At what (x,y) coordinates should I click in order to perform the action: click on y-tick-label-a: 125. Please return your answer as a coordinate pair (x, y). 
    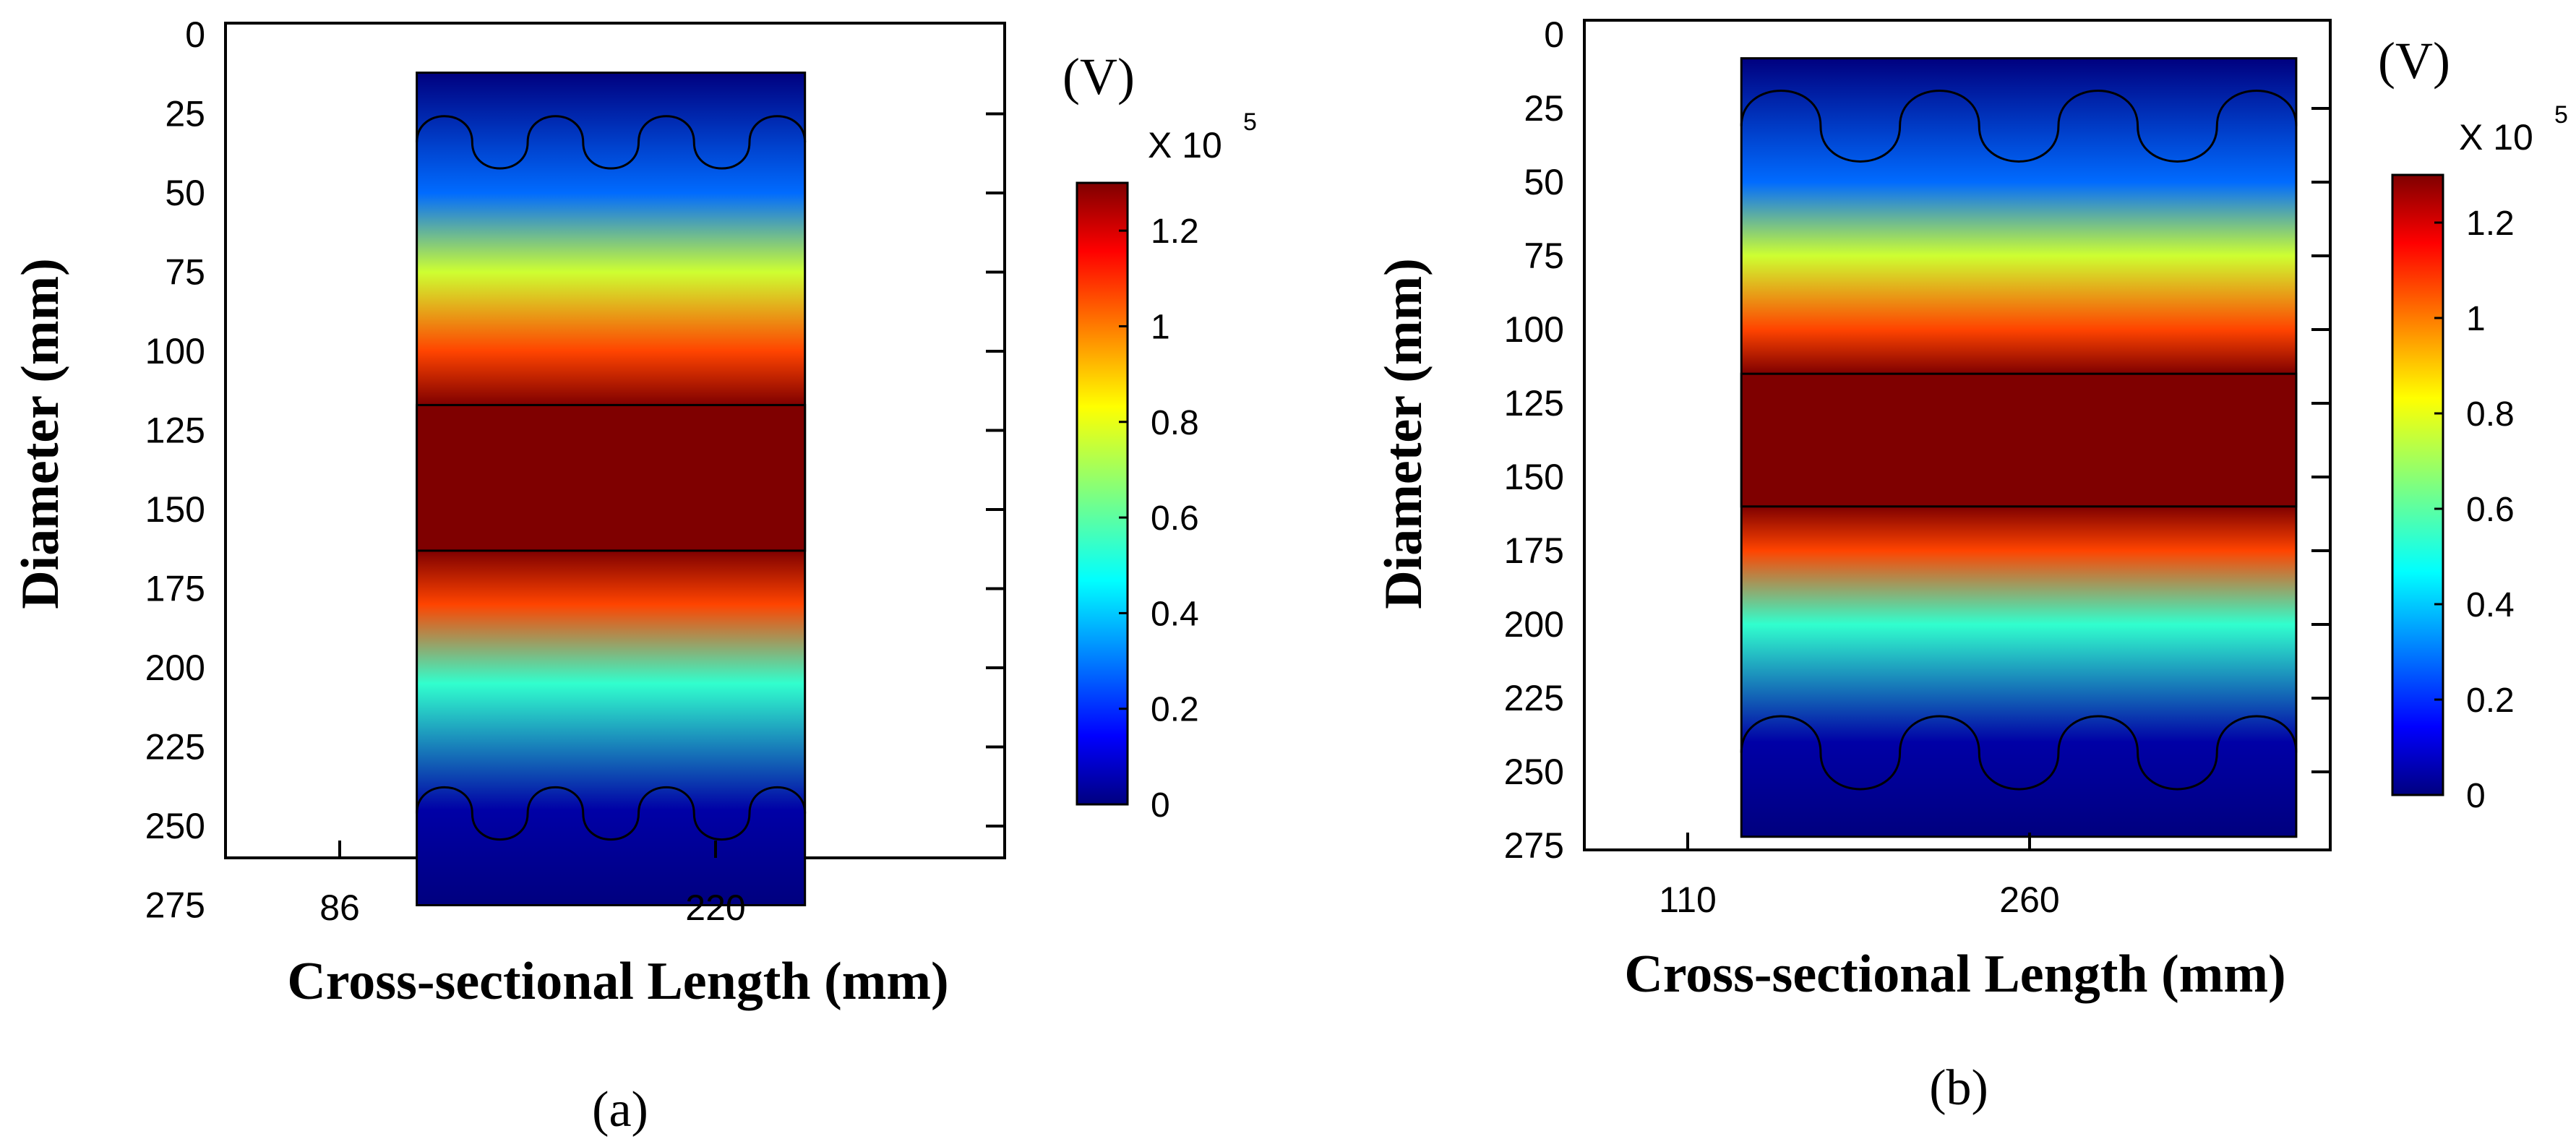
    Looking at the image, I should click on (175, 431).